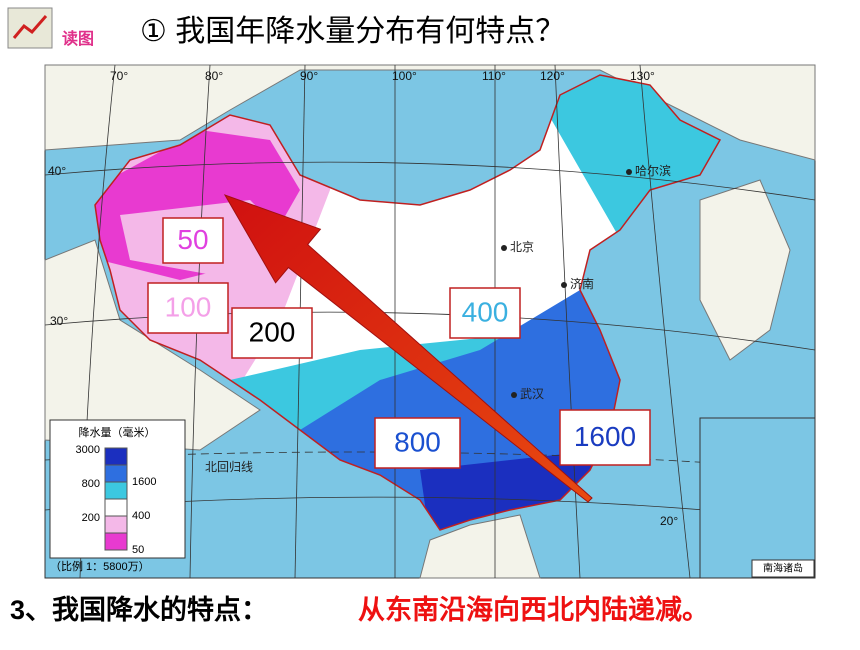  I want to click on value-label: 400, so click(485, 311).